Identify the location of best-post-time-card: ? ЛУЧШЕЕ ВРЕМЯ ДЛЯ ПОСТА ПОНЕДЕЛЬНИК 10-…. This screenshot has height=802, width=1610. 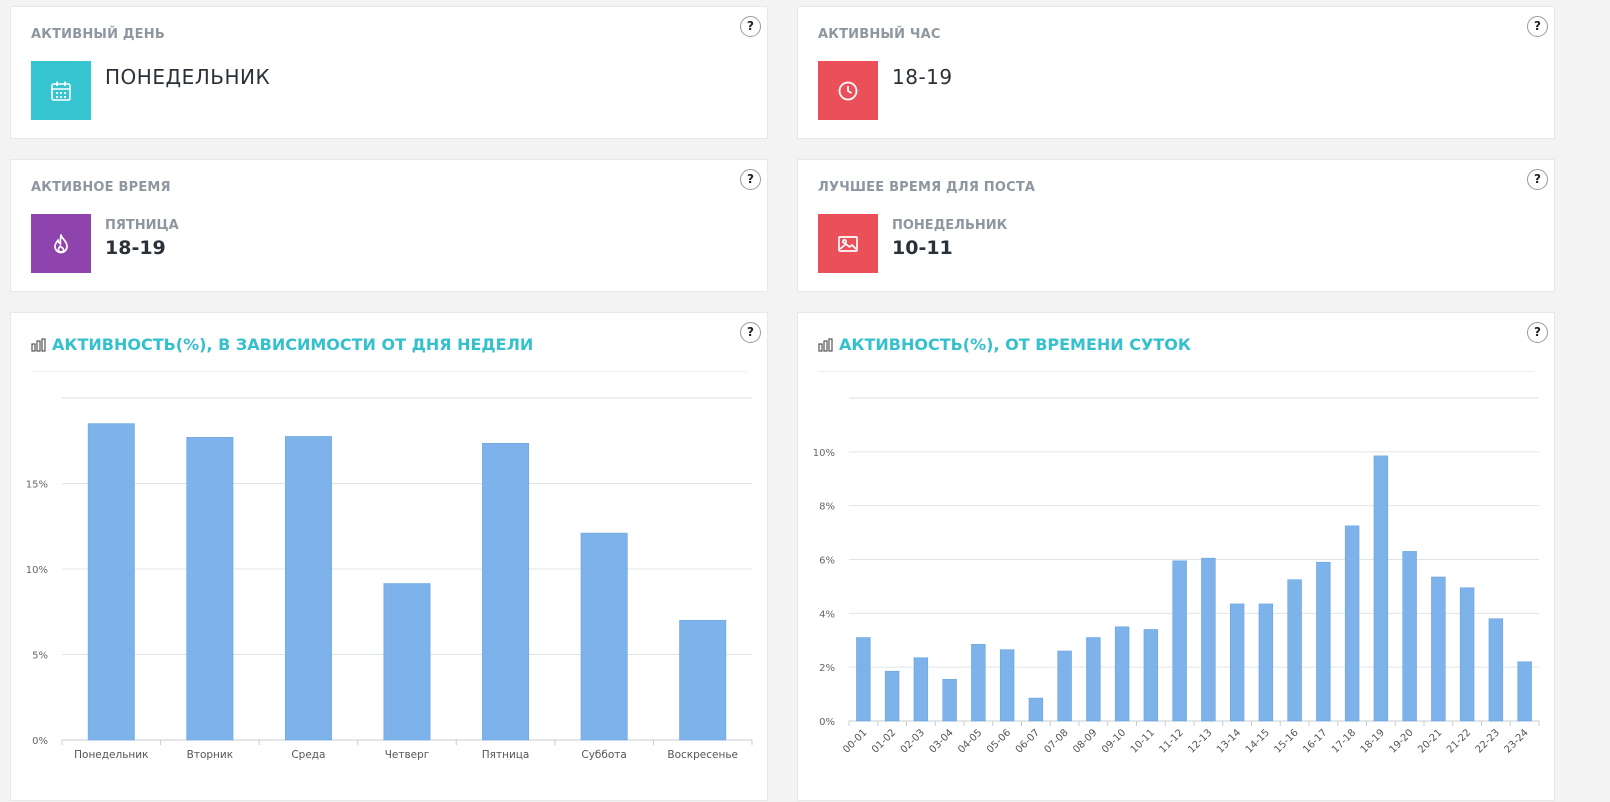
(1176, 225).